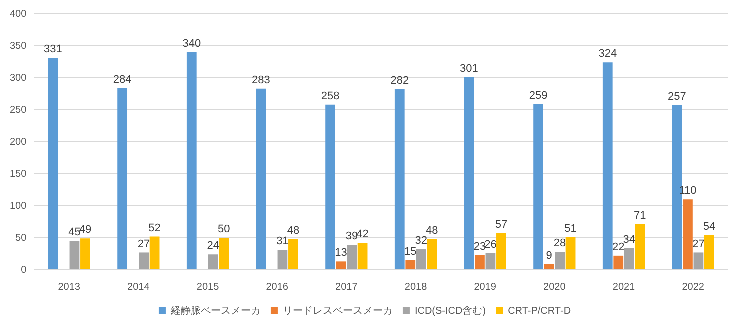  I want to click on data-label: 28, so click(560, 244).